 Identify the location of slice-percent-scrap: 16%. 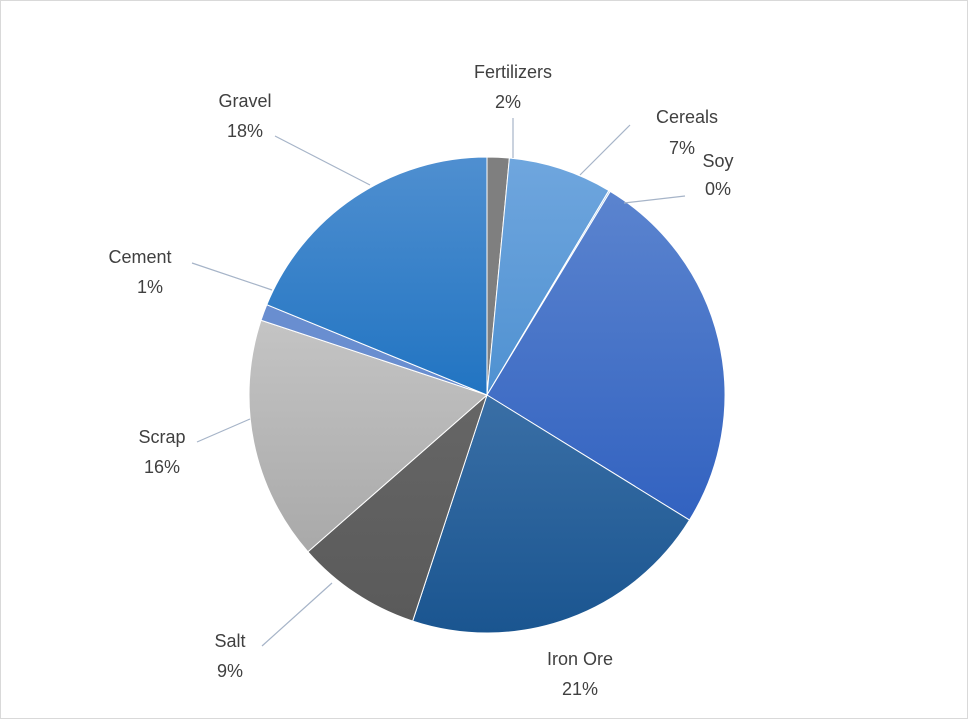
(162, 467).